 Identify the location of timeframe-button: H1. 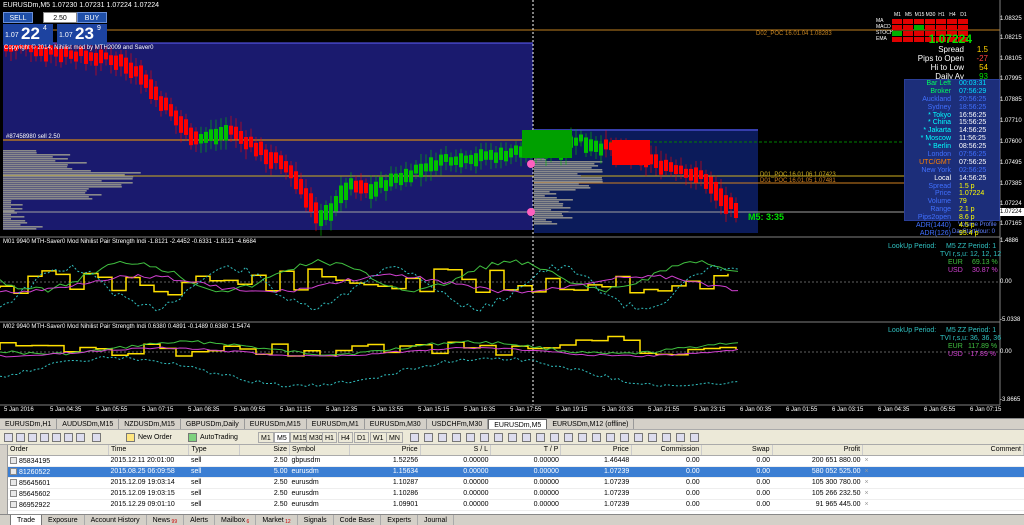
(329, 437).